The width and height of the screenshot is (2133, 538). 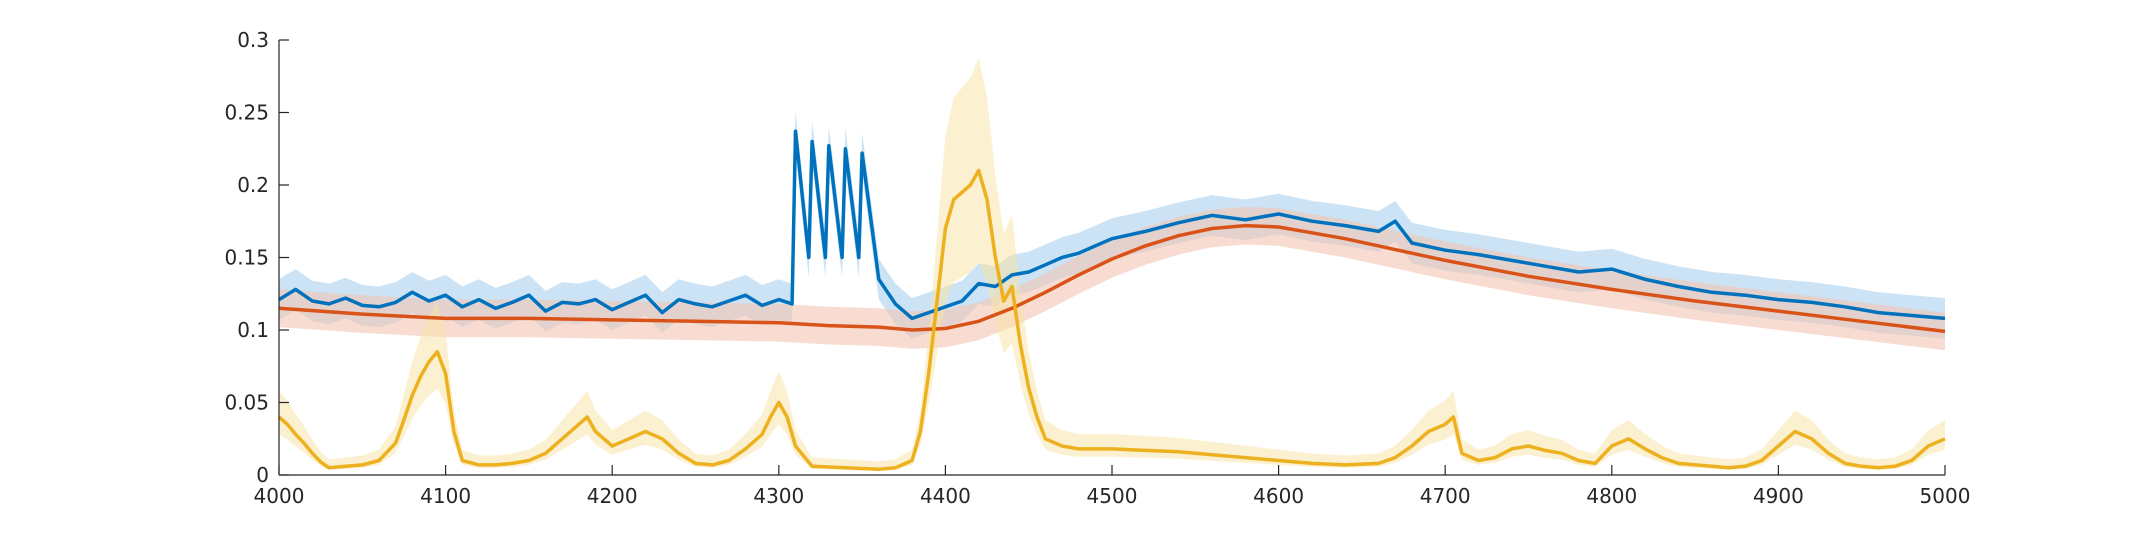 What do you see at coordinates (1611, 496) in the screenshot?
I see `x-tick-label: 4800` at bounding box center [1611, 496].